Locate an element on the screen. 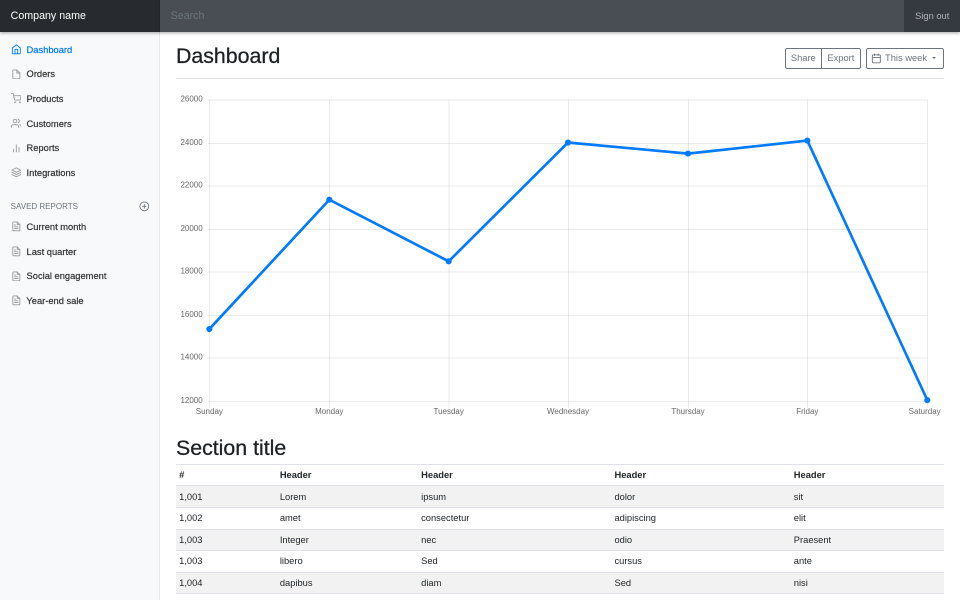  svg-text: Saturday is located at coordinates (925, 411).